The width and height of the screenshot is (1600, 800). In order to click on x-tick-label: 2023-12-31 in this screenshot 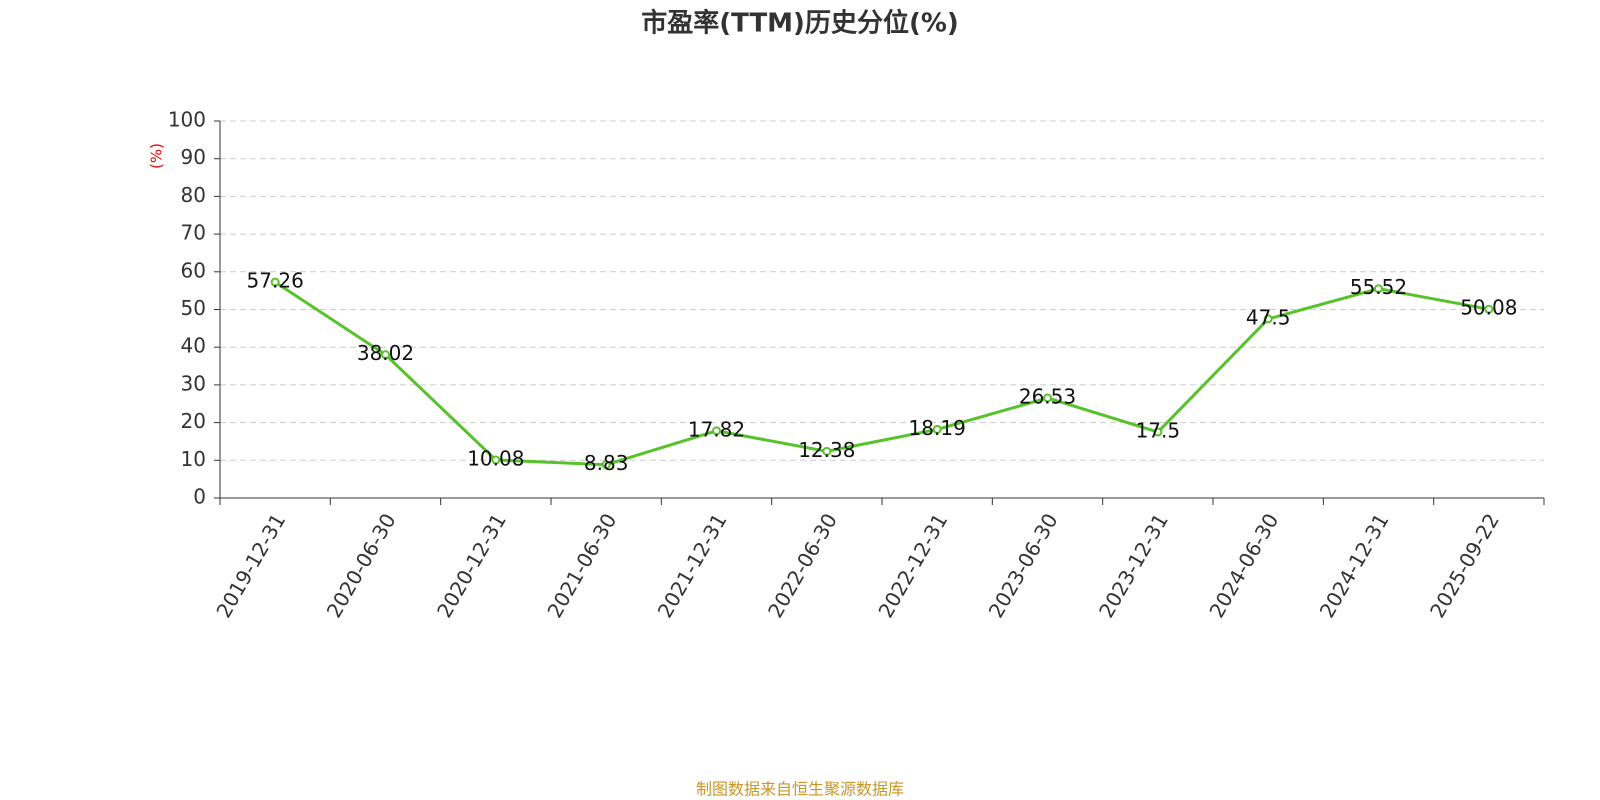, I will do `click(1133, 565)`.